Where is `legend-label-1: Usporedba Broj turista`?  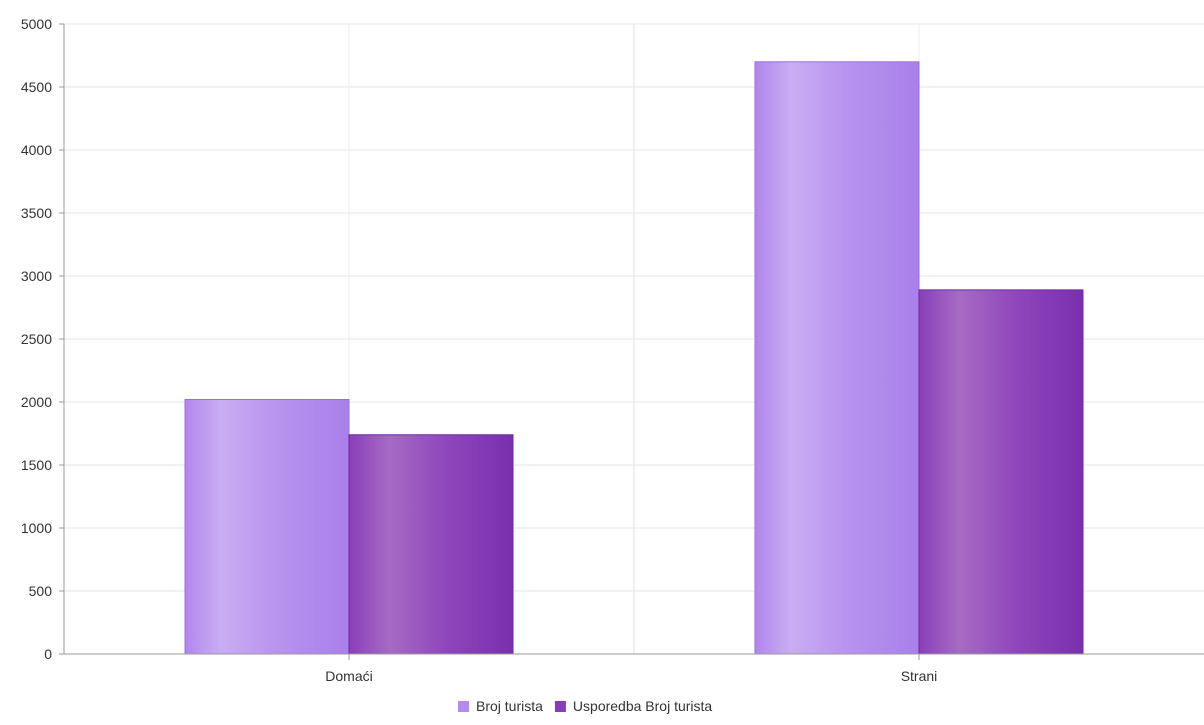
legend-label-1: Usporedba Broj turista is located at coordinates (643, 706).